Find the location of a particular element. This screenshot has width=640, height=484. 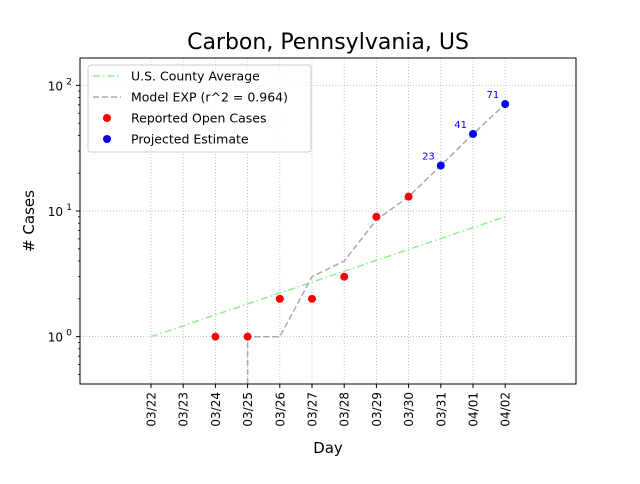

y-tick-label-exponent: 1 is located at coordinates (69, 208).